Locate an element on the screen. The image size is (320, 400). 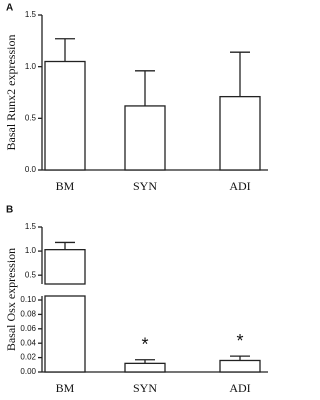
panel-label: A is located at coordinates (9, 8).